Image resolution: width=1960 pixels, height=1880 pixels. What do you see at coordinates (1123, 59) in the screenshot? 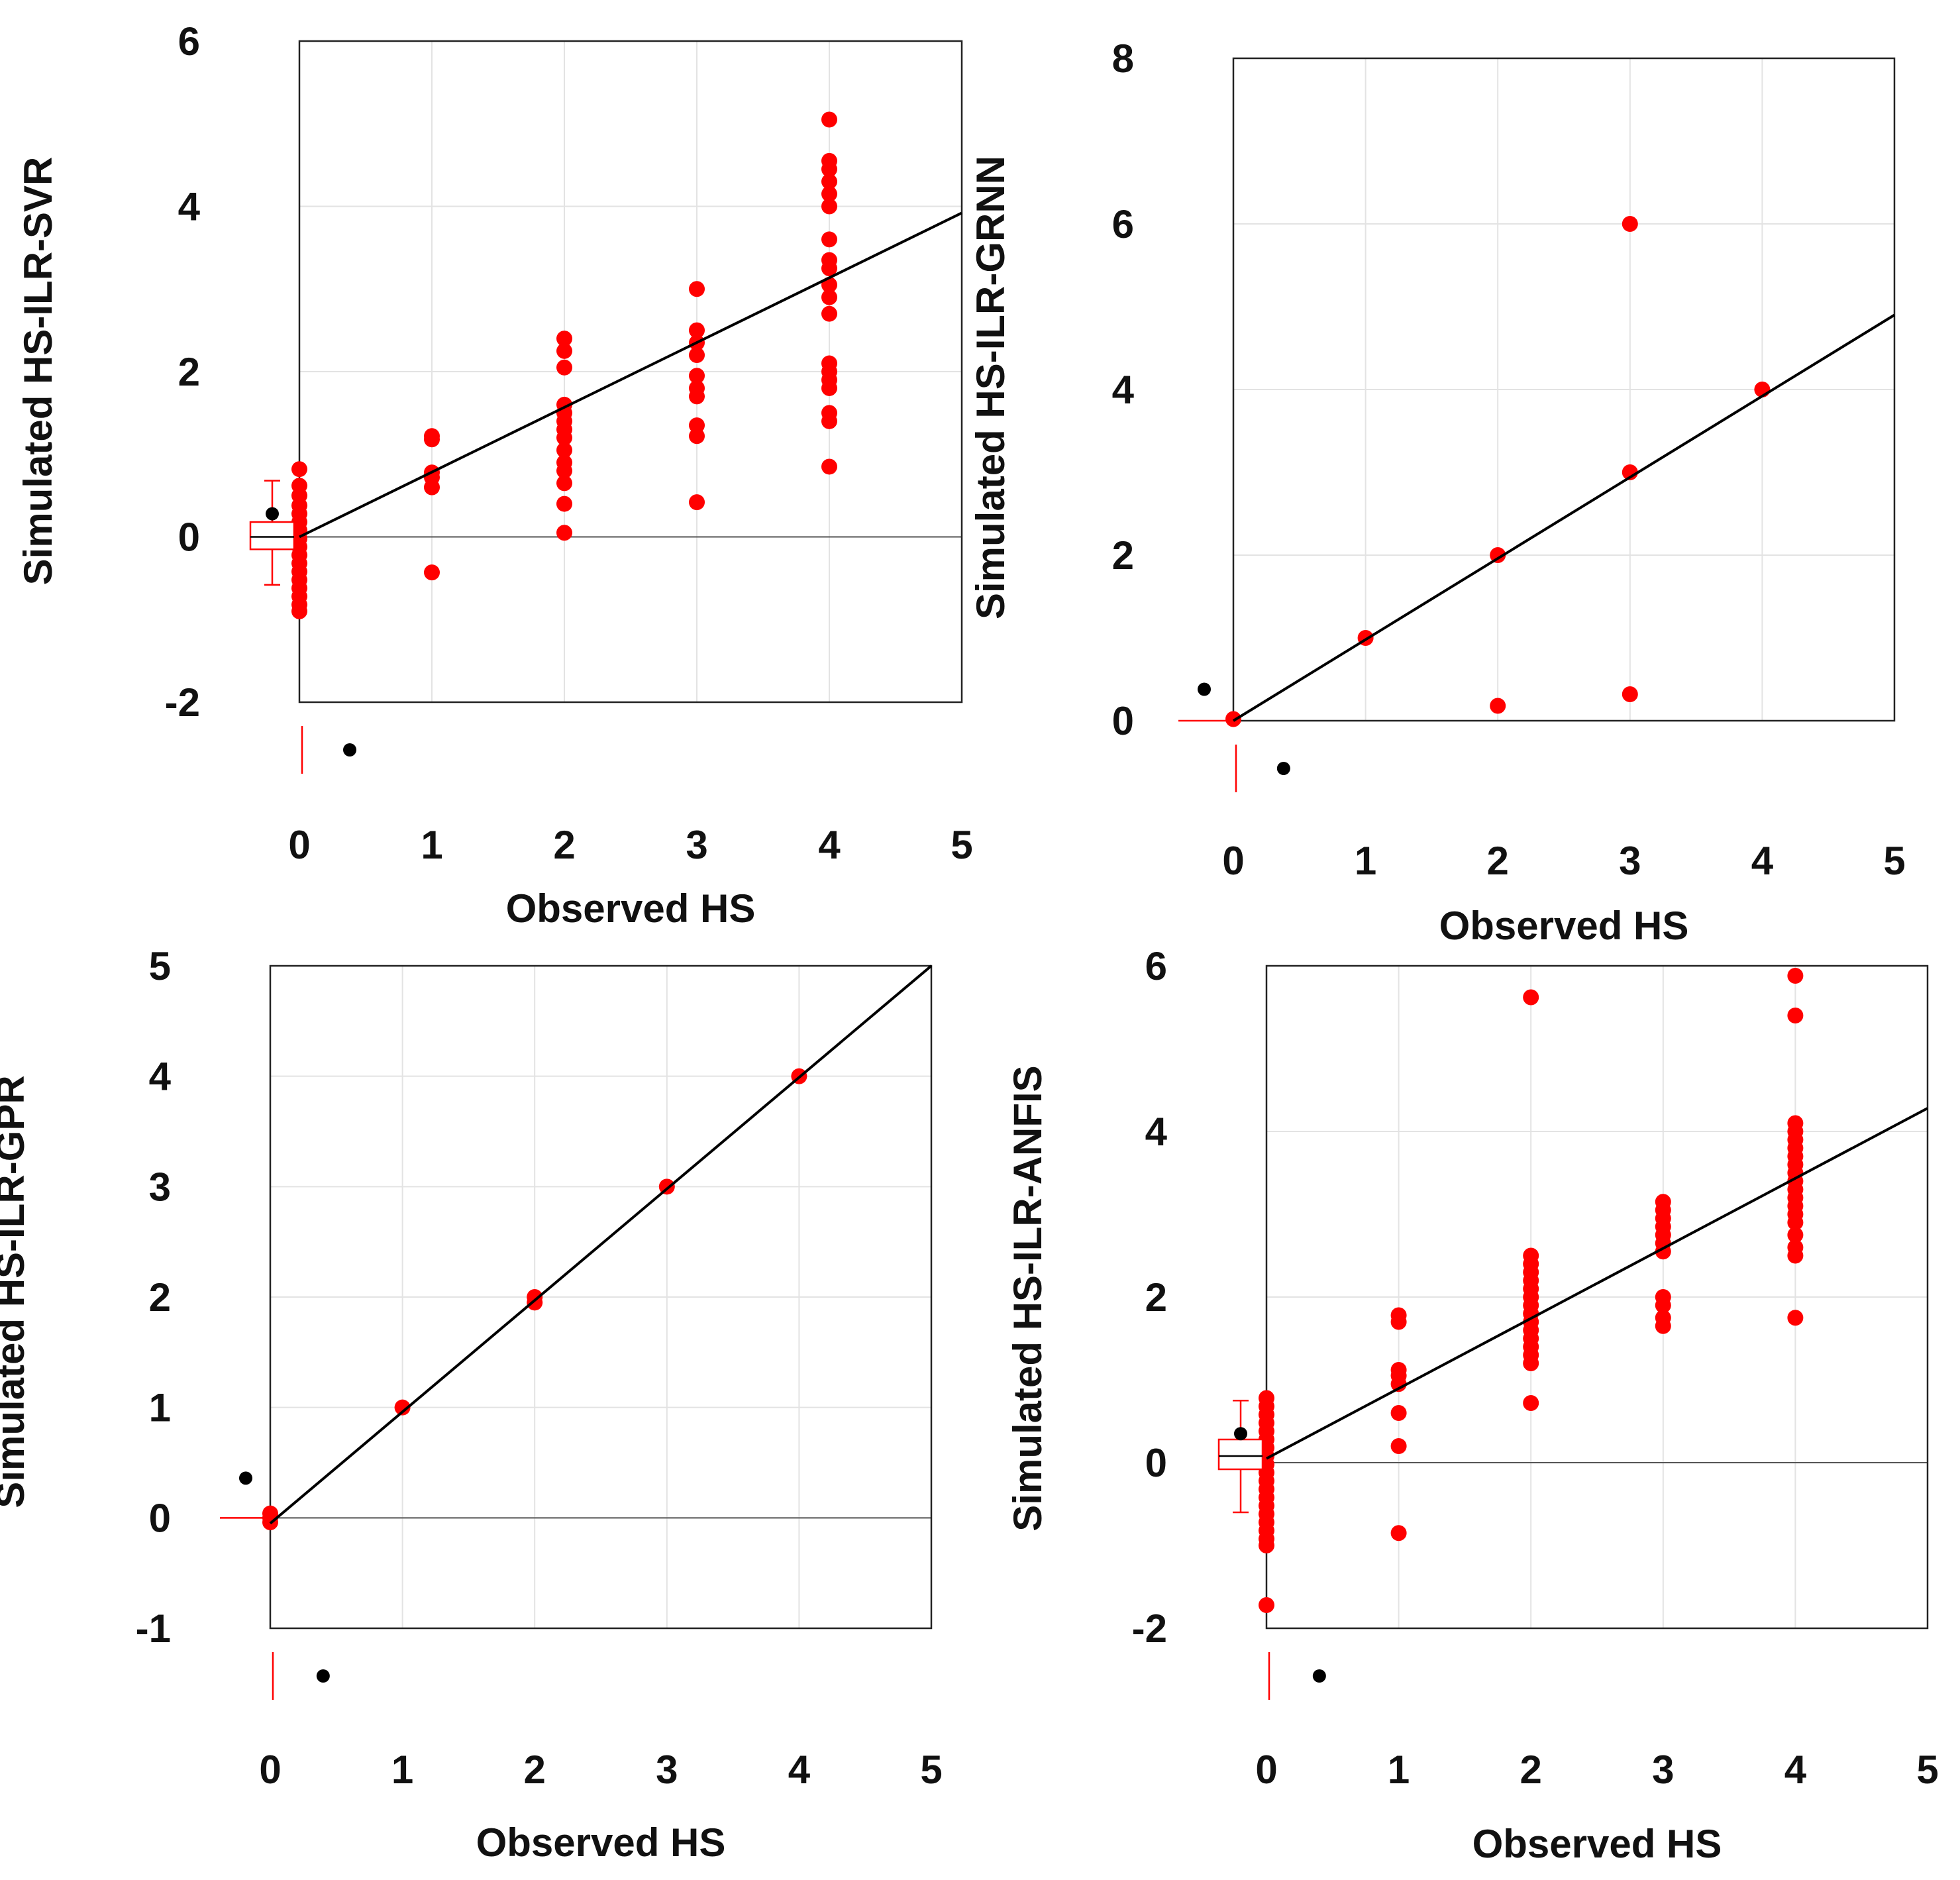
I see `y-tick-label: 8` at bounding box center [1123, 59].